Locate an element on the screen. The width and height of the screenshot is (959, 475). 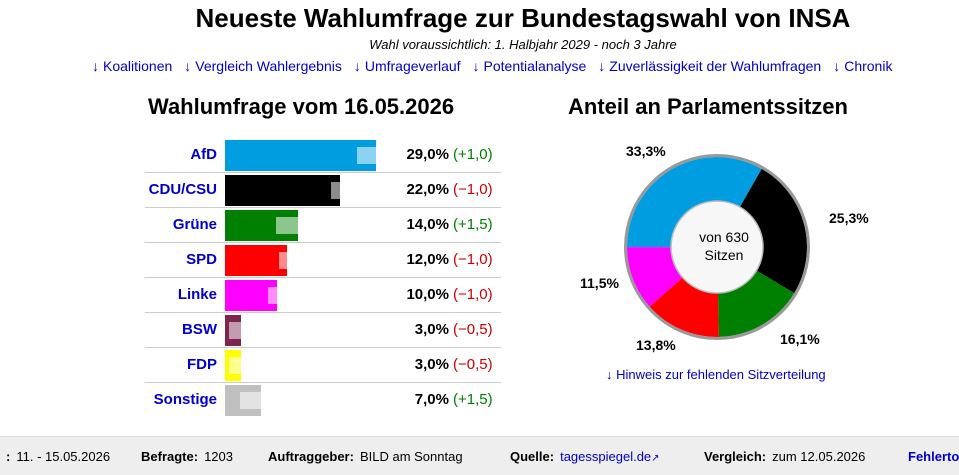
donut-outer-ring is located at coordinates (717, 247).